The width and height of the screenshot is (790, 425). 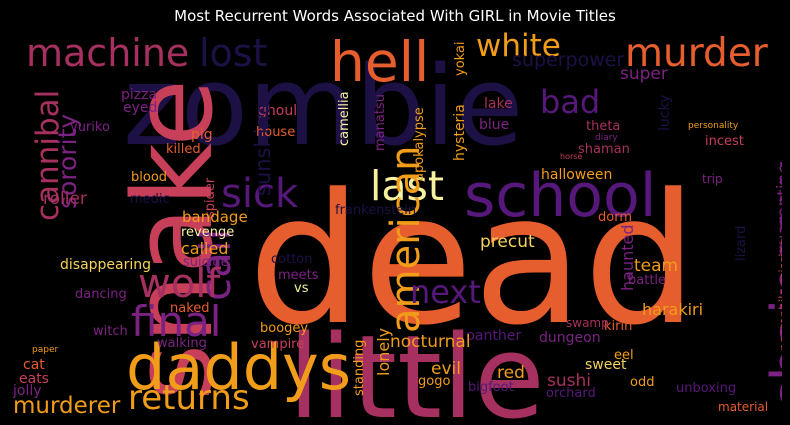 What do you see at coordinates (656, 266) in the screenshot?
I see `word-team: team` at bounding box center [656, 266].